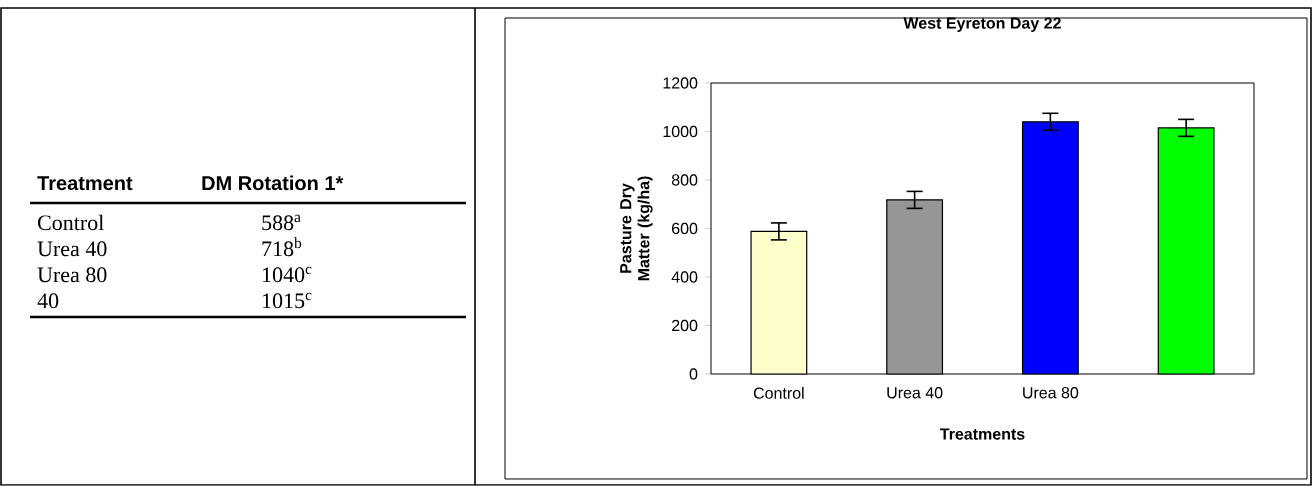 This screenshot has height=486, width=1312. What do you see at coordinates (85, 183) in the screenshot?
I see `text: Treatment` at bounding box center [85, 183].